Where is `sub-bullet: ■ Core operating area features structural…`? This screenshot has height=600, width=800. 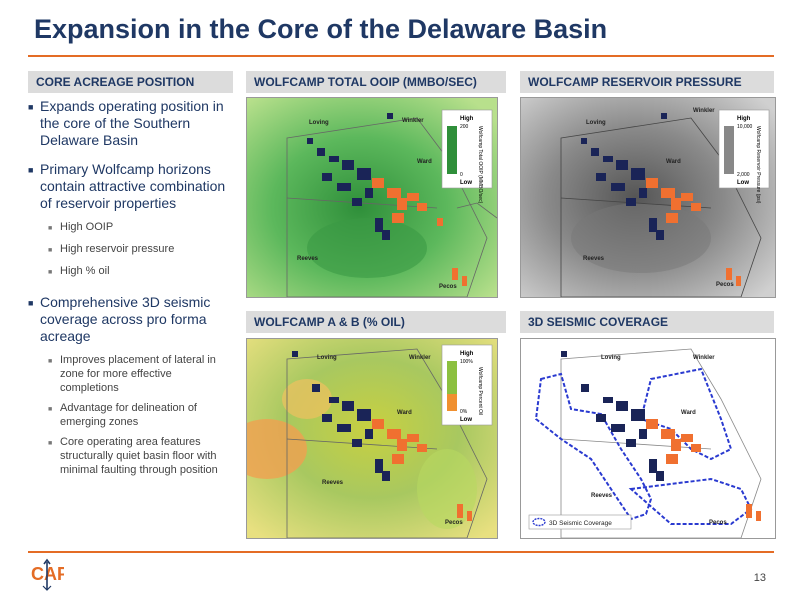 sub-bullet: ■ Core operating area features structural… is located at coordinates (133, 456).